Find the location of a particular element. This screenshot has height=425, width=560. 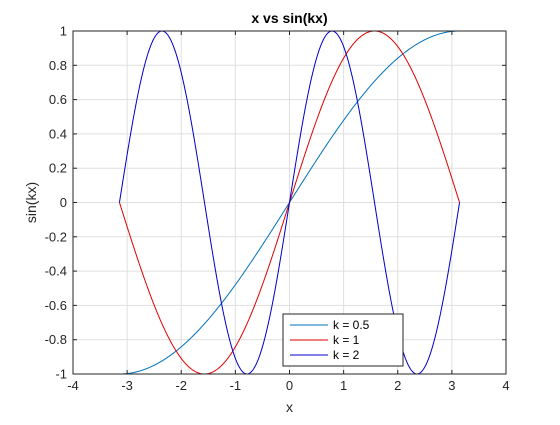

y-tick-label: 0.8 is located at coordinates (58, 65).